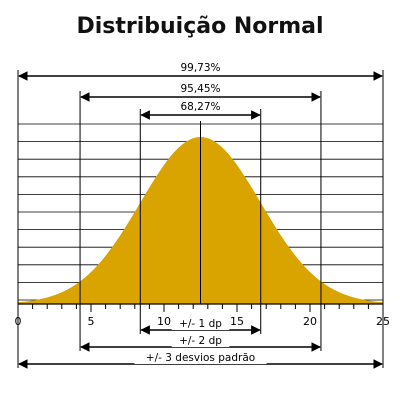  What do you see at coordinates (200, 26) in the screenshot?
I see `chart-title: Distribuição Normal` at bounding box center [200, 26].